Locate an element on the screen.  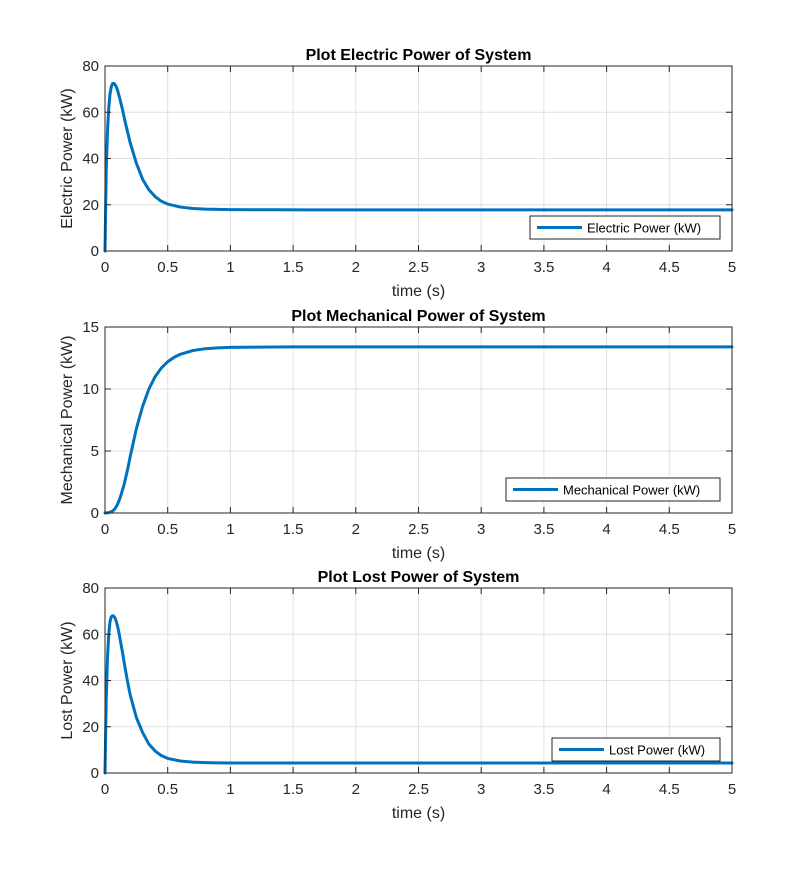
y-axis-label: Mechanical Power (kW) is located at coordinates (67, 420).